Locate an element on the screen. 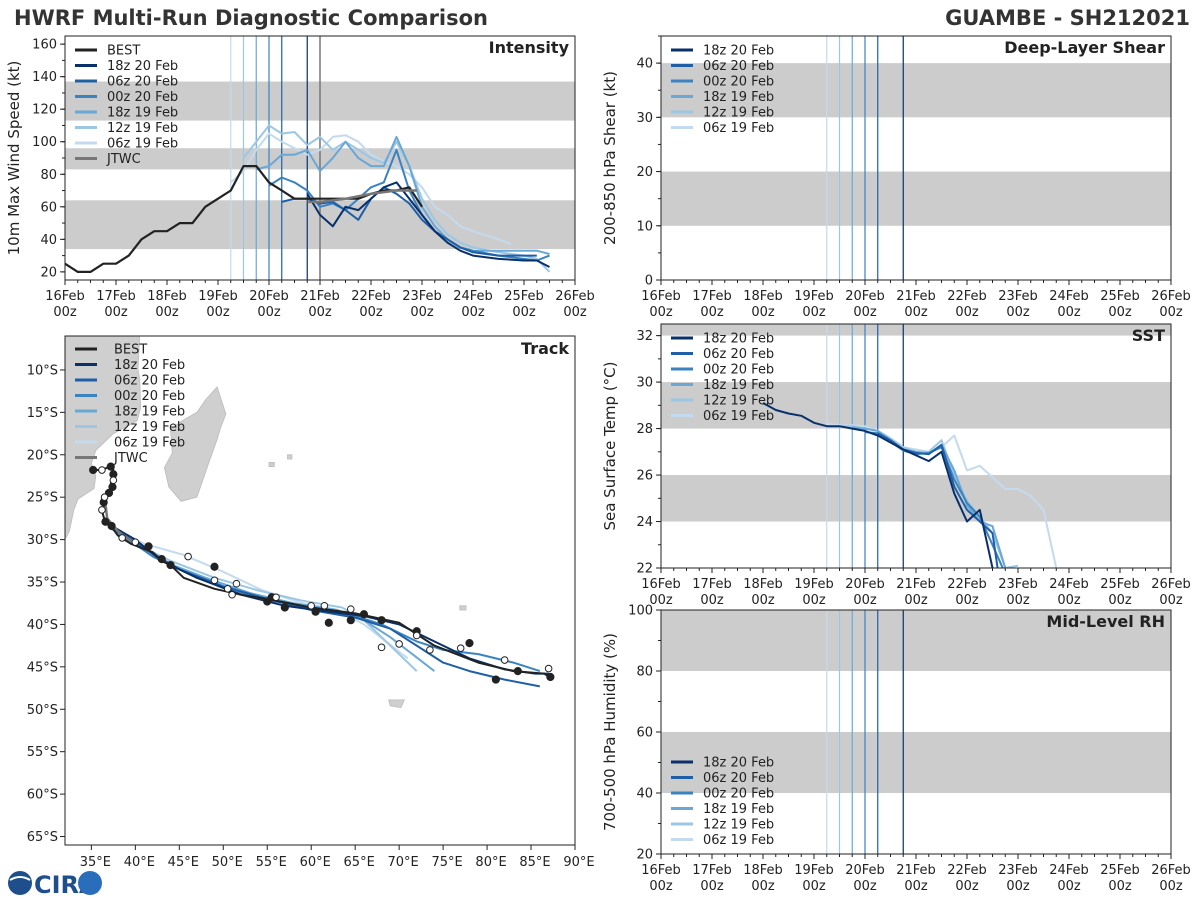 The image size is (1200, 900). intensity-xtick-label-1: 17Feb is located at coordinates (116, 296).